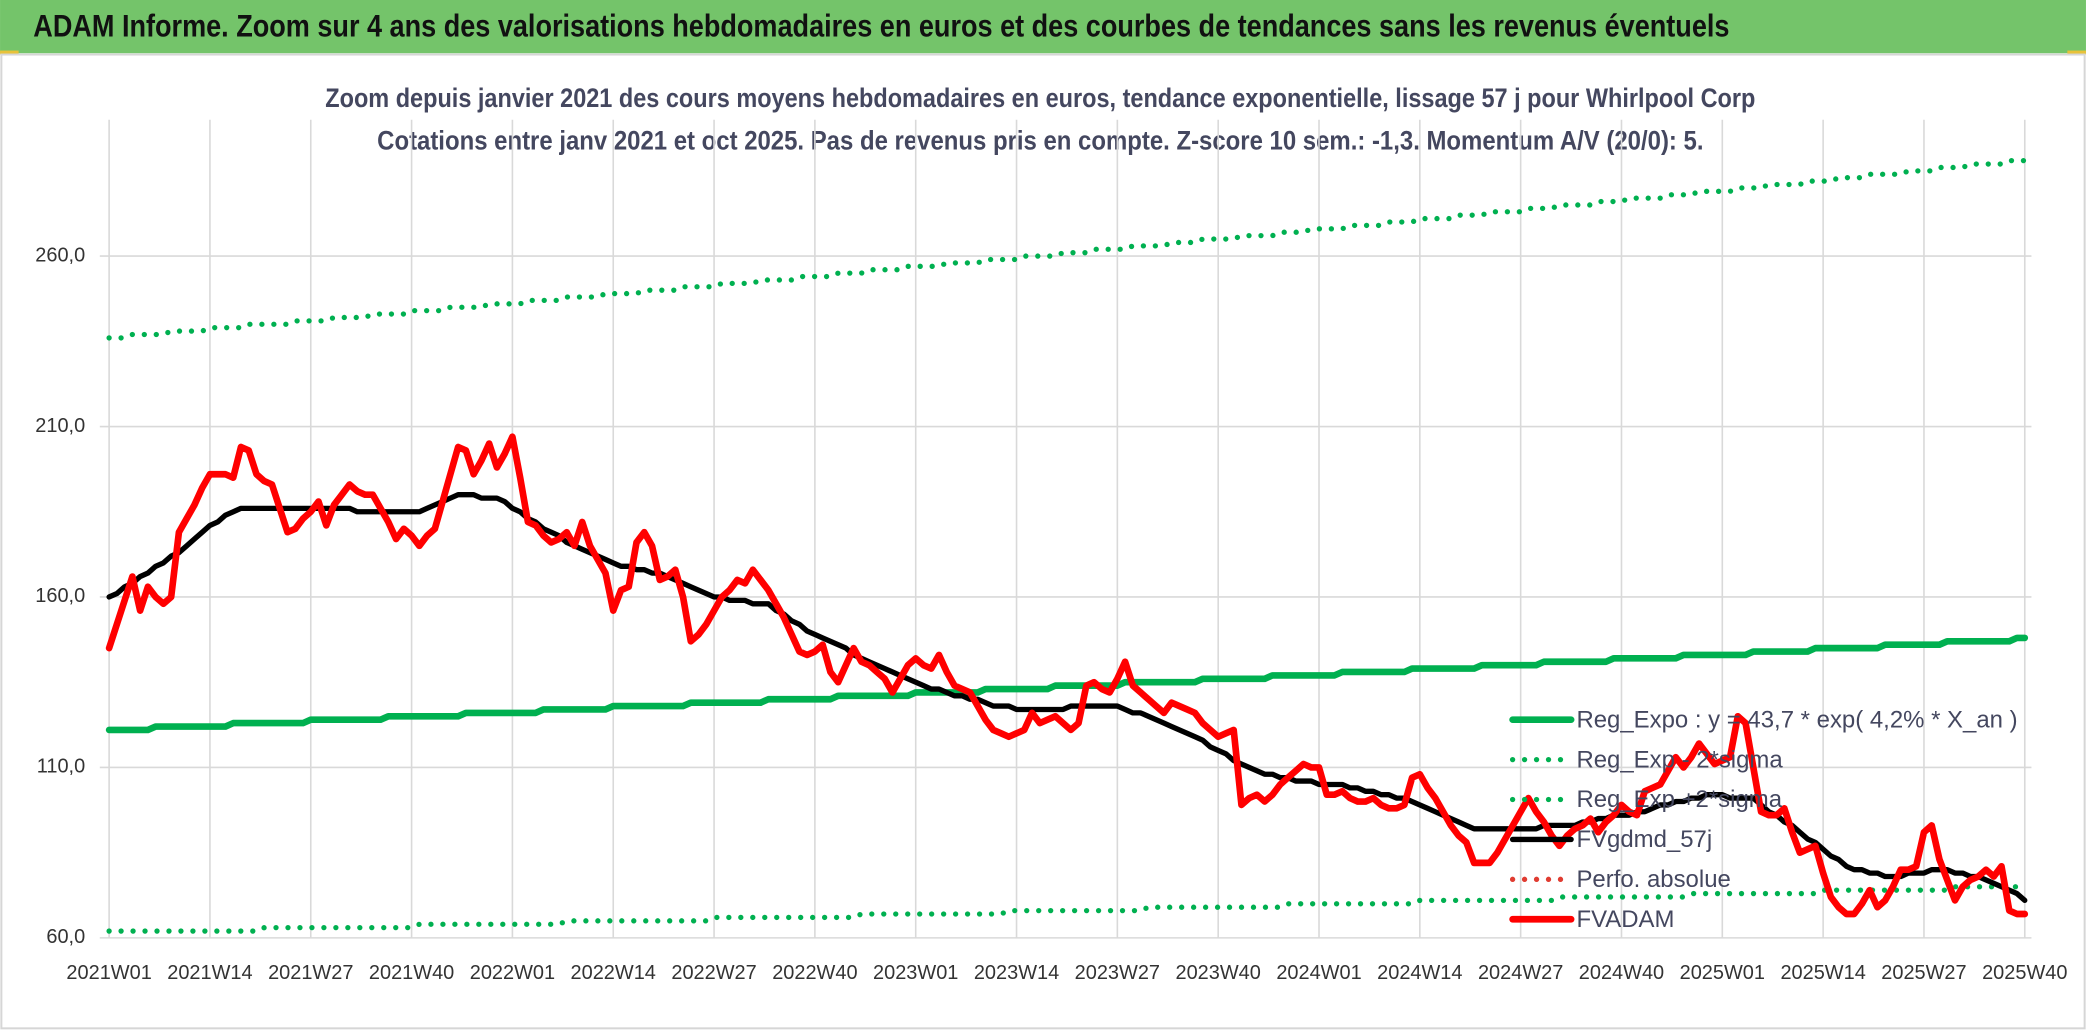  What do you see at coordinates (61, 767) in the screenshot?
I see `y-tick-label: 110,0` at bounding box center [61, 767].